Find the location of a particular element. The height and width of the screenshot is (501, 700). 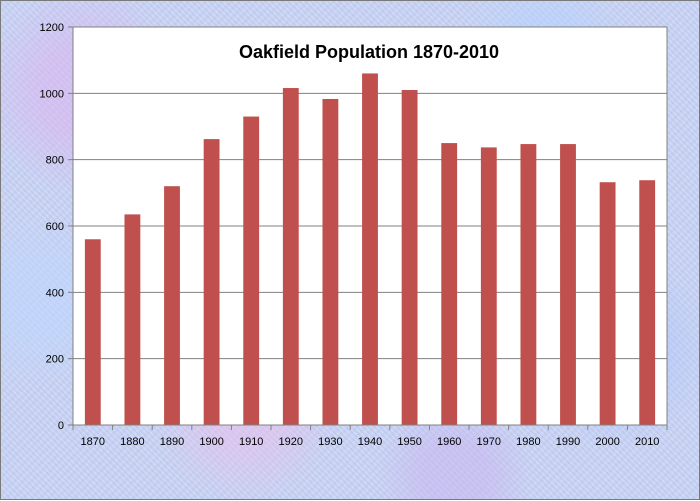

x-tick-label: 1910 is located at coordinates (251, 442).